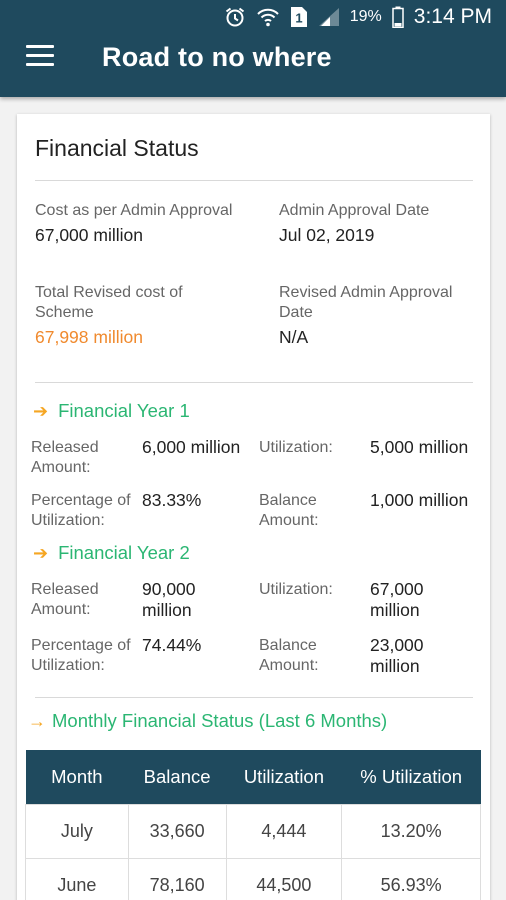 This screenshot has height=900, width=506. I want to click on column-header-balance: Balance, so click(177, 777).